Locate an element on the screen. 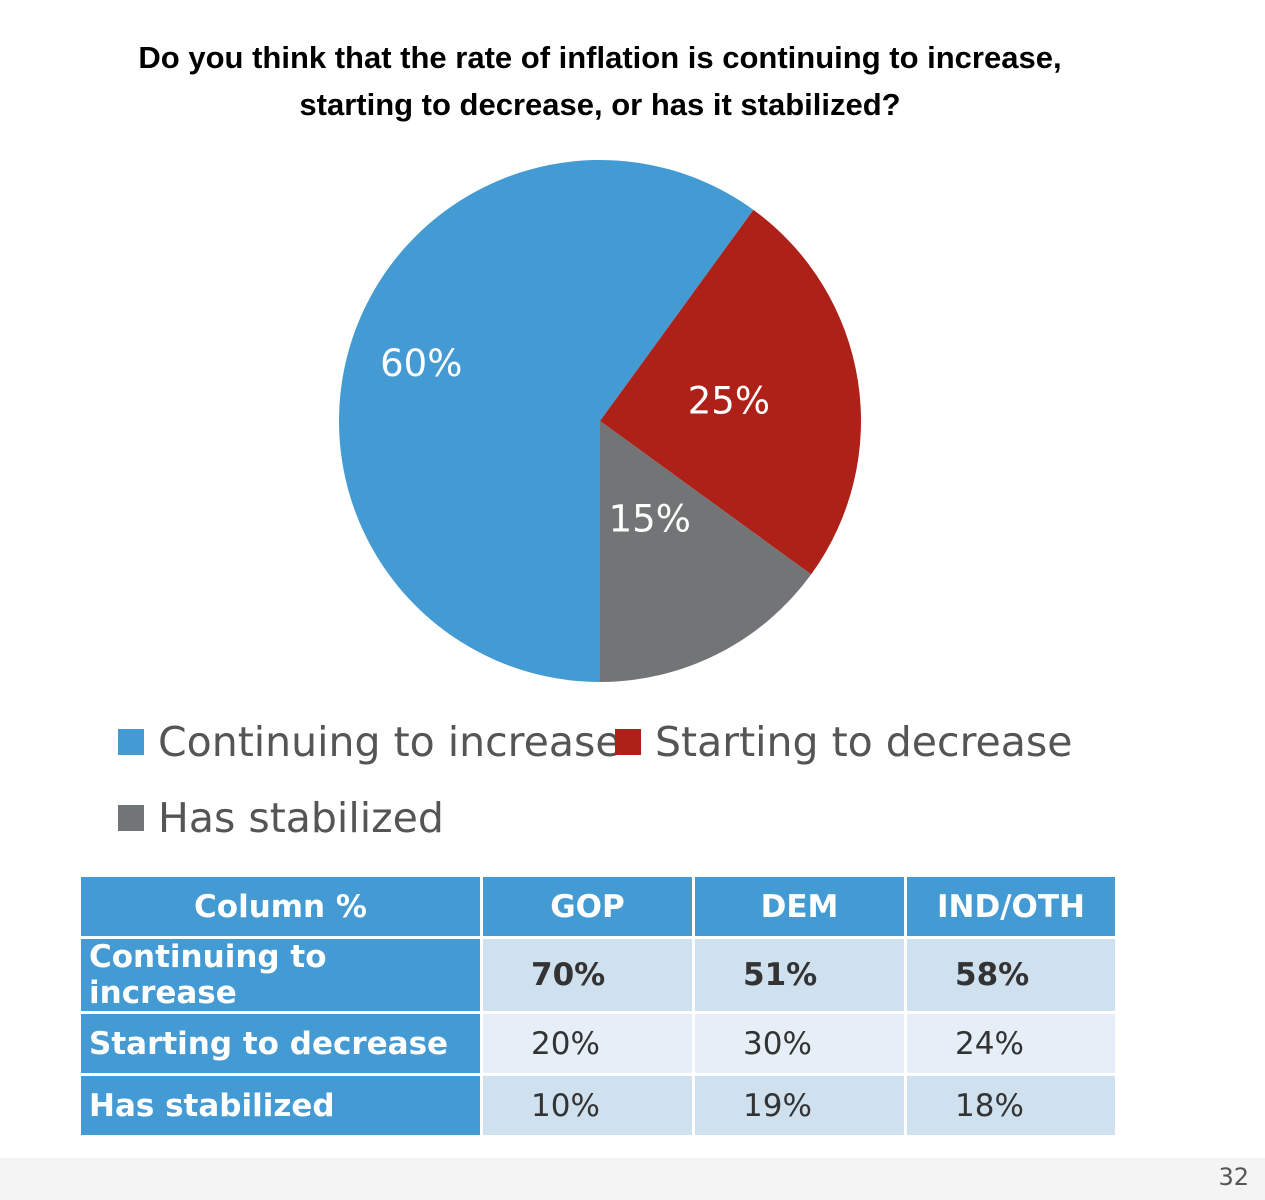 This screenshot has width=1265, height=1200. legend-item-continuing-to-increase: Continuing to increase is located at coordinates (369, 742).